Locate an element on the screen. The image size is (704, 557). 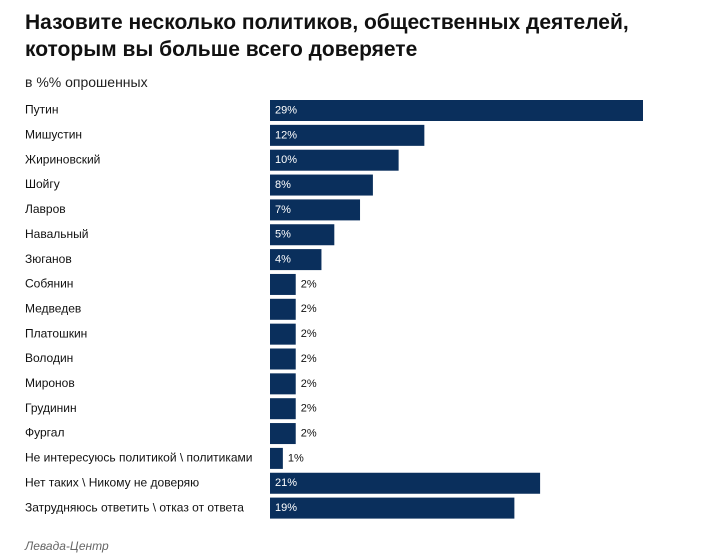
data-label: 1% is located at coordinates (296, 458).